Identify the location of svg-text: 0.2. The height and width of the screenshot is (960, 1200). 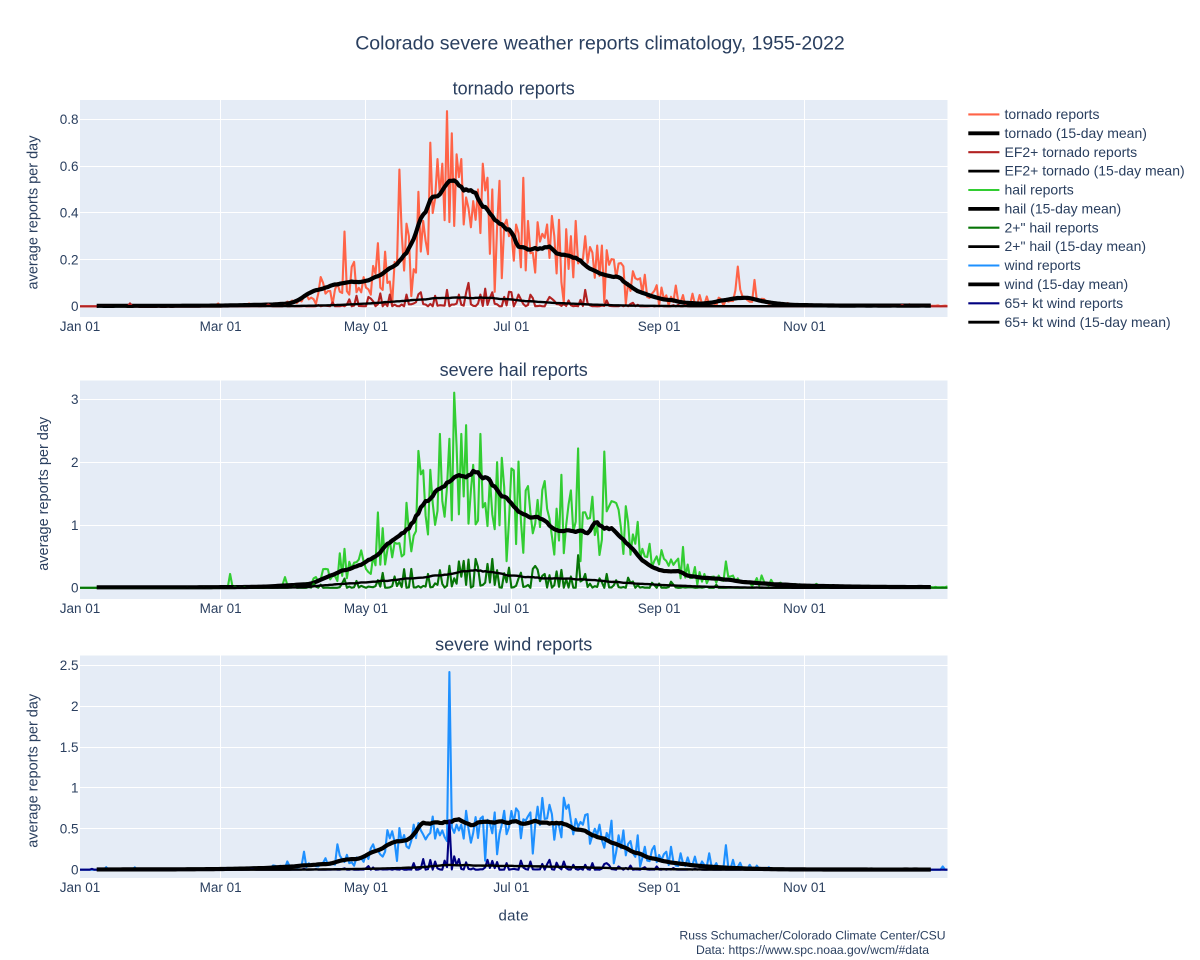
(69, 259).